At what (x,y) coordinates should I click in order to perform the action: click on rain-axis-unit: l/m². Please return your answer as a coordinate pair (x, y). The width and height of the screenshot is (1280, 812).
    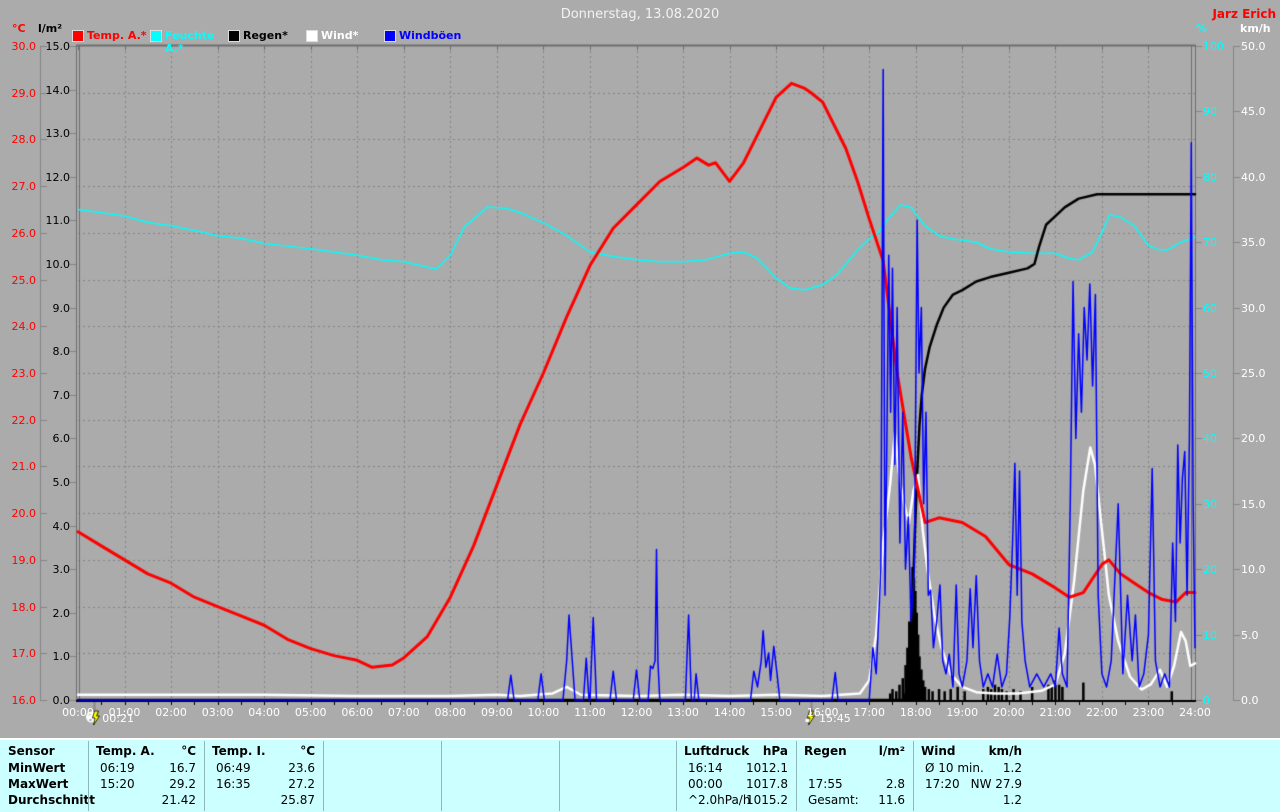
    Looking at the image, I should click on (50, 28).